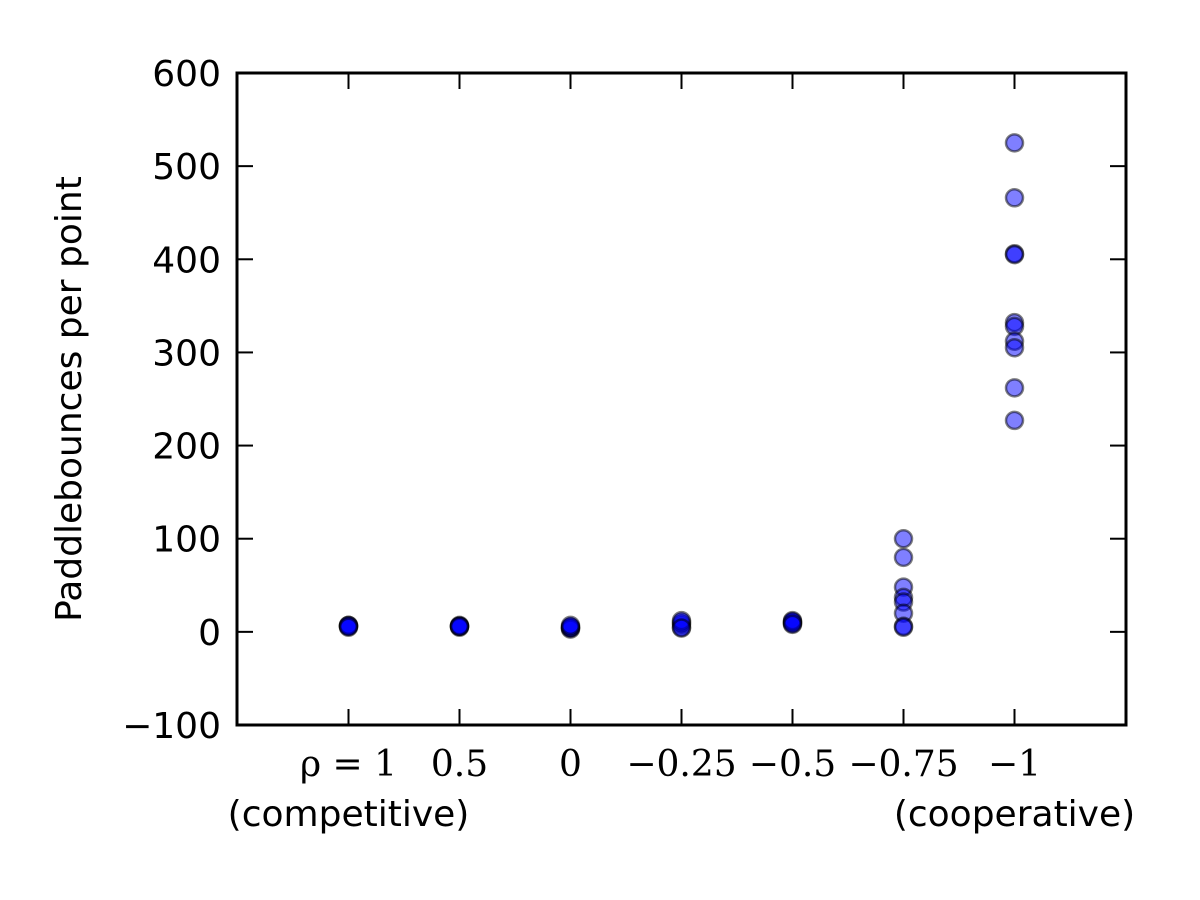 The height and width of the screenshot is (900, 1200). What do you see at coordinates (570, 764) in the screenshot?
I see `x-tick-label: 0` at bounding box center [570, 764].